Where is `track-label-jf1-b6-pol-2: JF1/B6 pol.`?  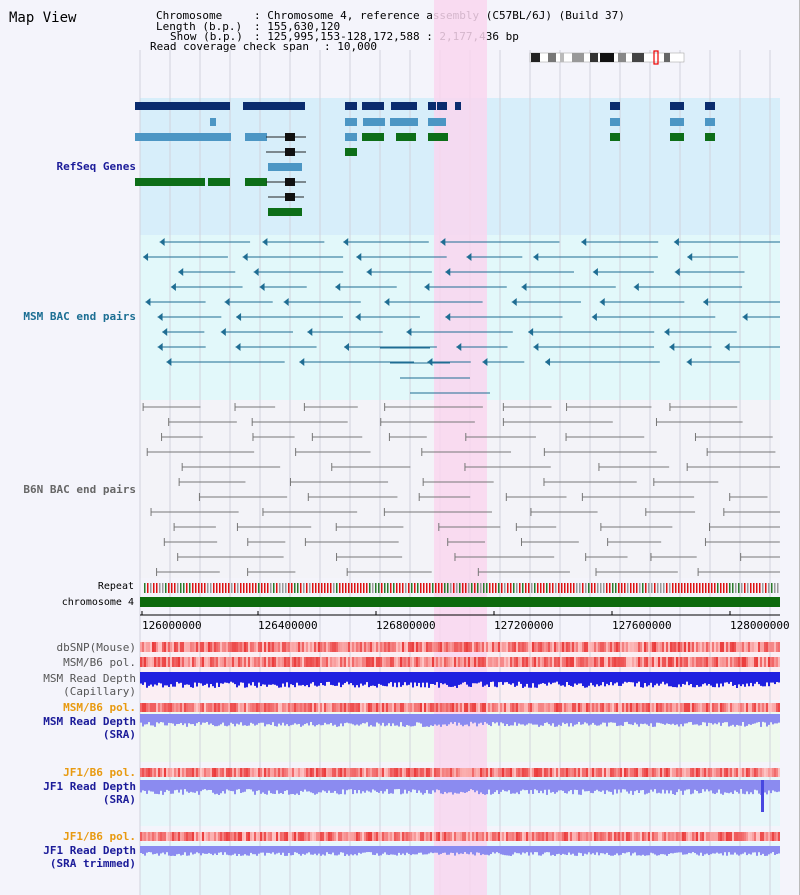 track-label-jf1-b6-pol-2: JF1/B6 pol. is located at coordinates (99, 836).